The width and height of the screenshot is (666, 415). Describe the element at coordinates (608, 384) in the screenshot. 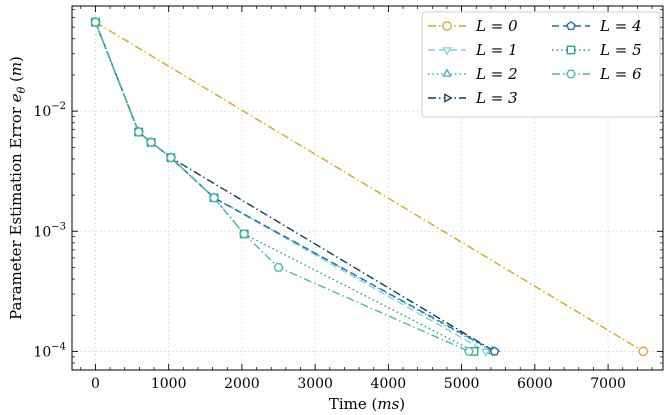

I see `x-tick-label: 7000` at that location.